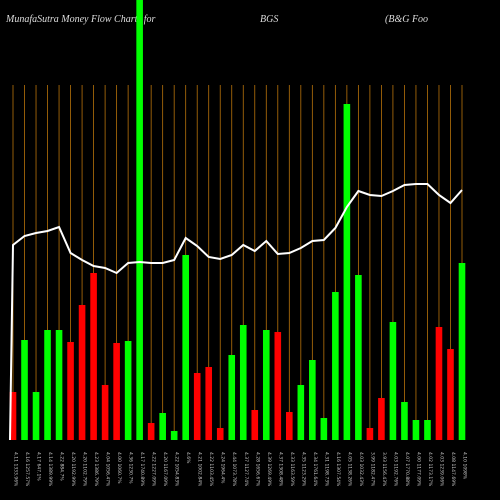  I want to click on x-tick-label: 4.36 1230.7%, so click(131, 468).